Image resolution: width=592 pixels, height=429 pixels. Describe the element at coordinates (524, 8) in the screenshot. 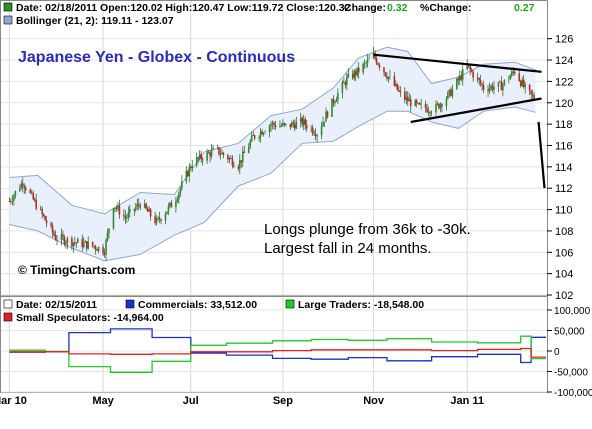

I see `pct-change-value: 0.27` at that location.